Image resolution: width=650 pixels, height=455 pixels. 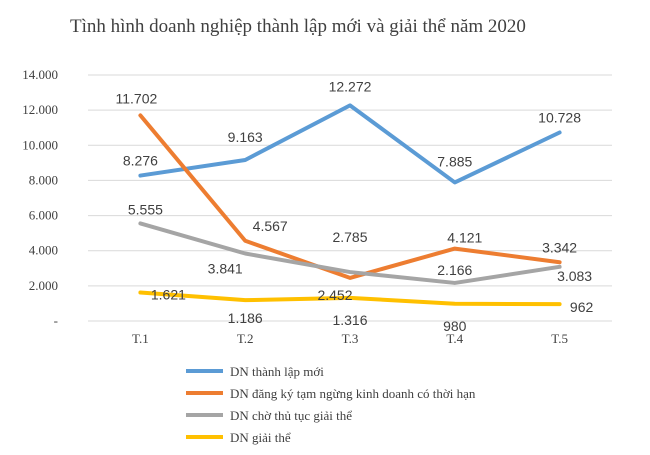 What do you see at coordinates (43, 215) in the screenshot?
I see `y-tick-label: 6.000` at bounding box center [43, 215].